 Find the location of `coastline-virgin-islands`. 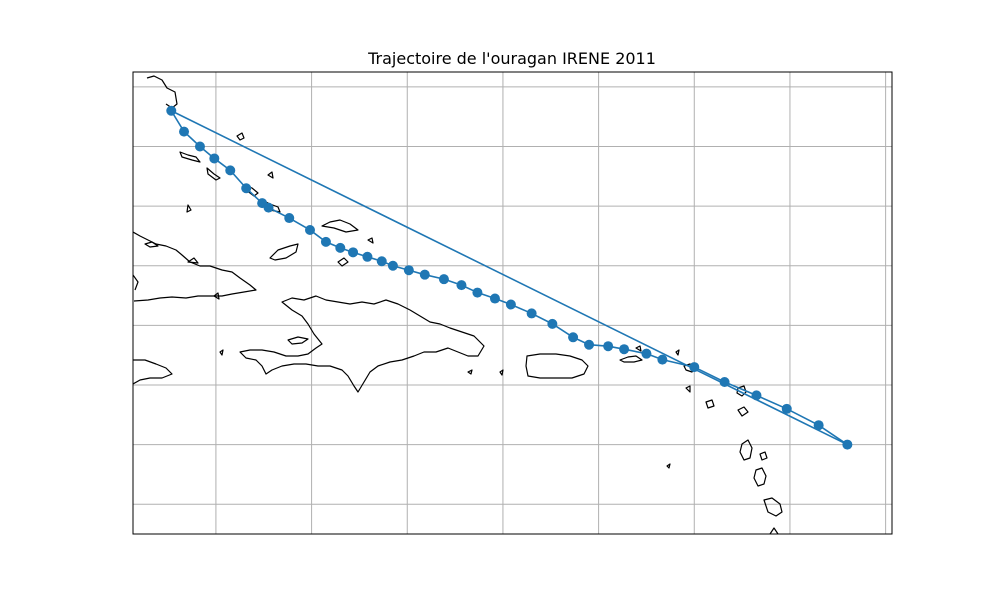

coastline-virgin-islands is located at coordinates (631, 359).